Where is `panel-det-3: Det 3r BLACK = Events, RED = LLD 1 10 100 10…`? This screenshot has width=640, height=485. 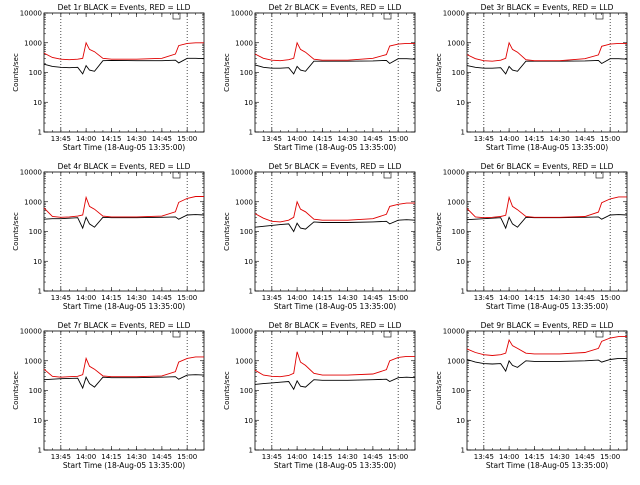 panel-det-3: Det 3r BLACK = Events, RED = LLD 1 10 100 10… is located at coordinates (531, 77).